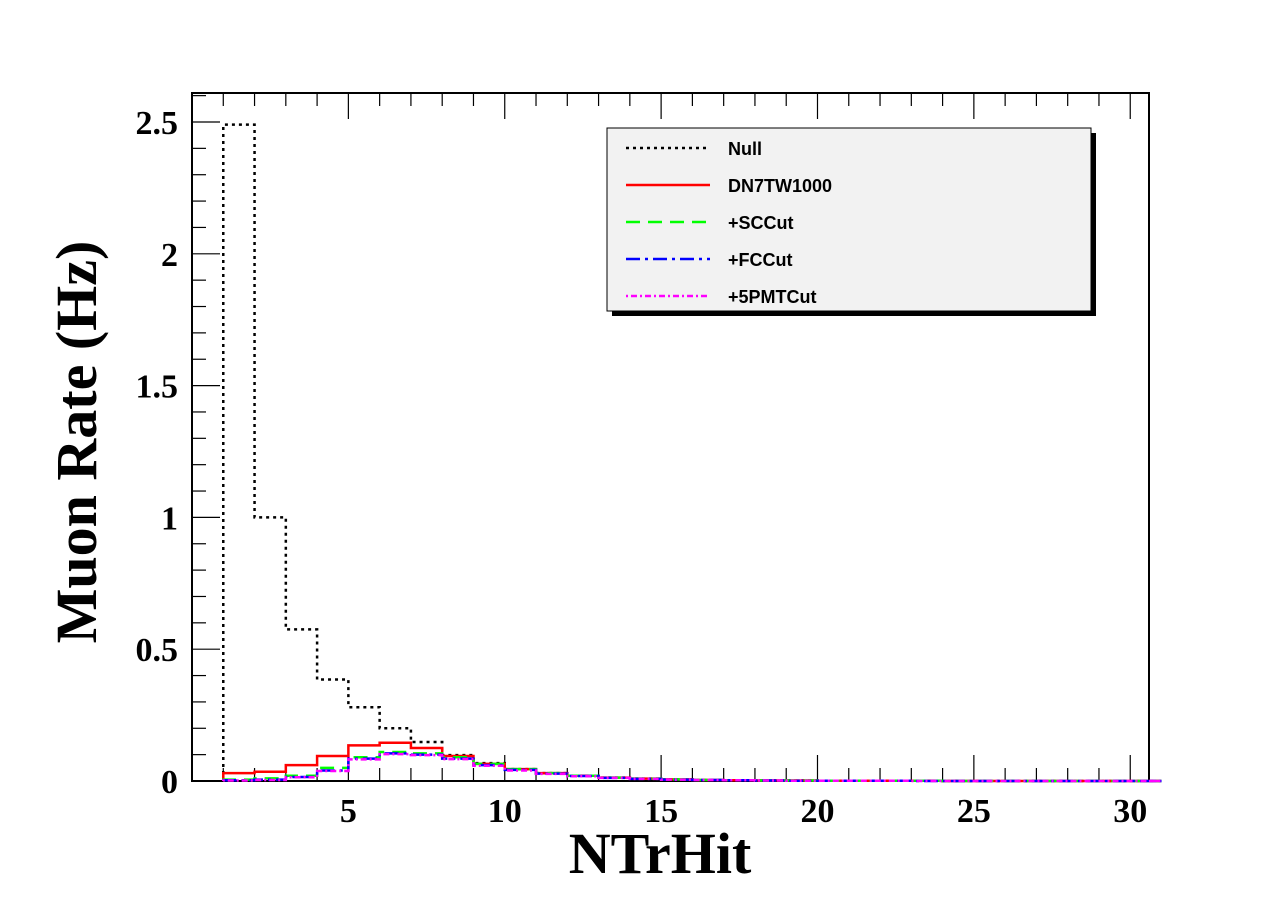 The image size is (1276, 921). Describe the element at coordinates (157, 650) in the screenshot. I see `y-tick-label: 0.5` at that location.